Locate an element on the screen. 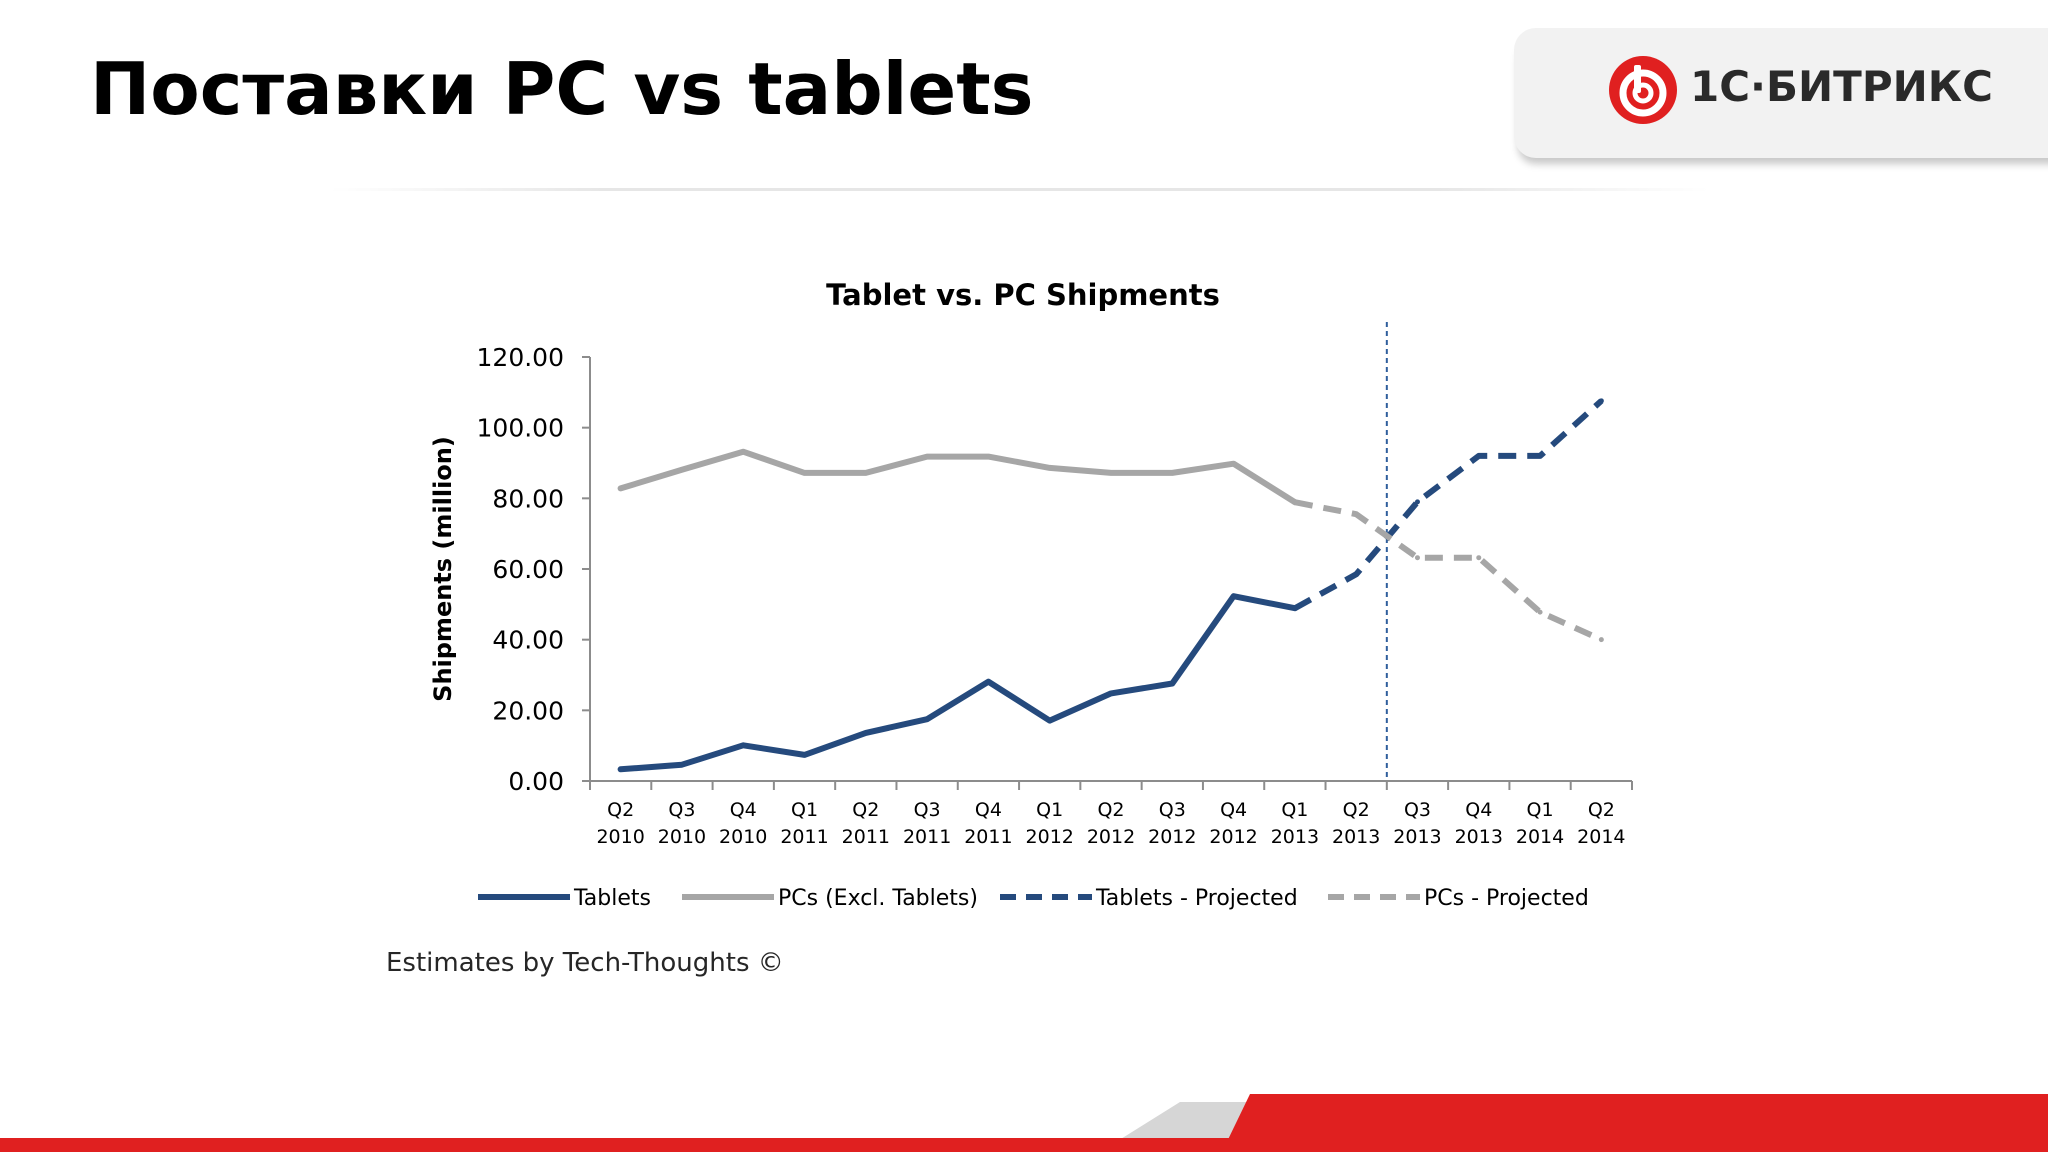 Image resolution: width=2048 pixels, height=1152 pixels. y-tick-label: 100.00 is located at coordinates (520, 428).